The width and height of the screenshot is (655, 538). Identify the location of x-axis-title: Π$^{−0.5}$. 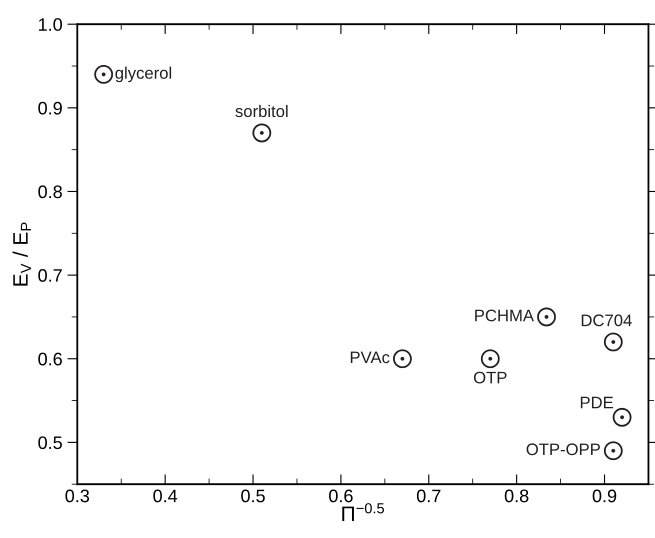
(363, 512).